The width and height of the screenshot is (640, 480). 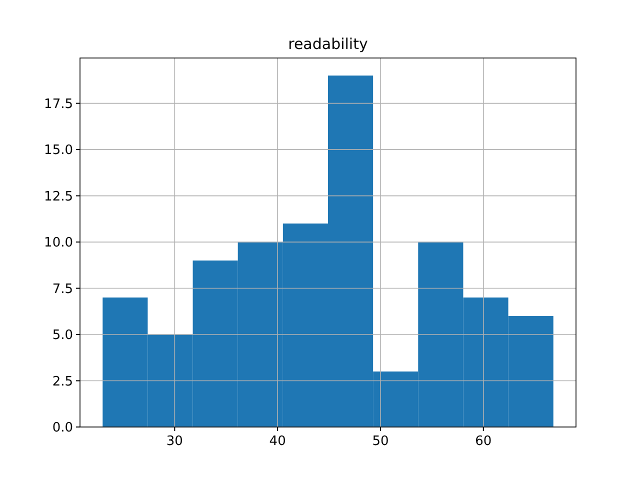 What do you see at coordinates (58, 196) in the screenshot?
I see `y-tick-label: 12.5` at bounding box center [58, 196].